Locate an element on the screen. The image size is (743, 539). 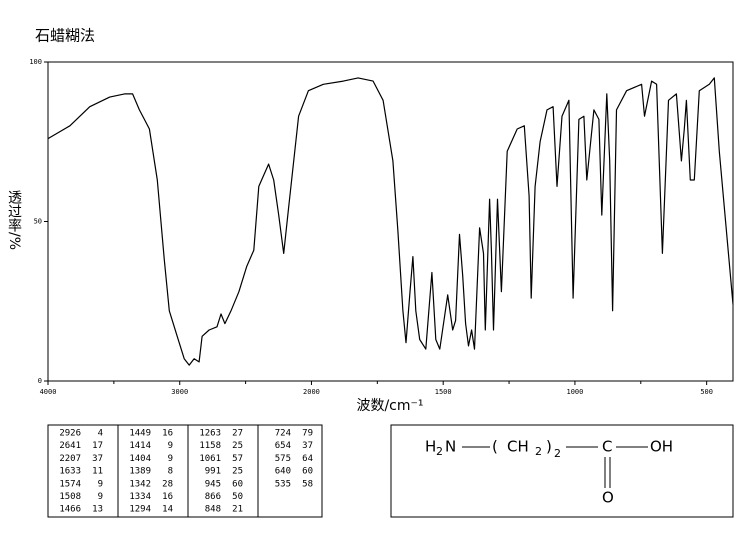
x-tick-label: 2000 is located at coordinates (311, 392).